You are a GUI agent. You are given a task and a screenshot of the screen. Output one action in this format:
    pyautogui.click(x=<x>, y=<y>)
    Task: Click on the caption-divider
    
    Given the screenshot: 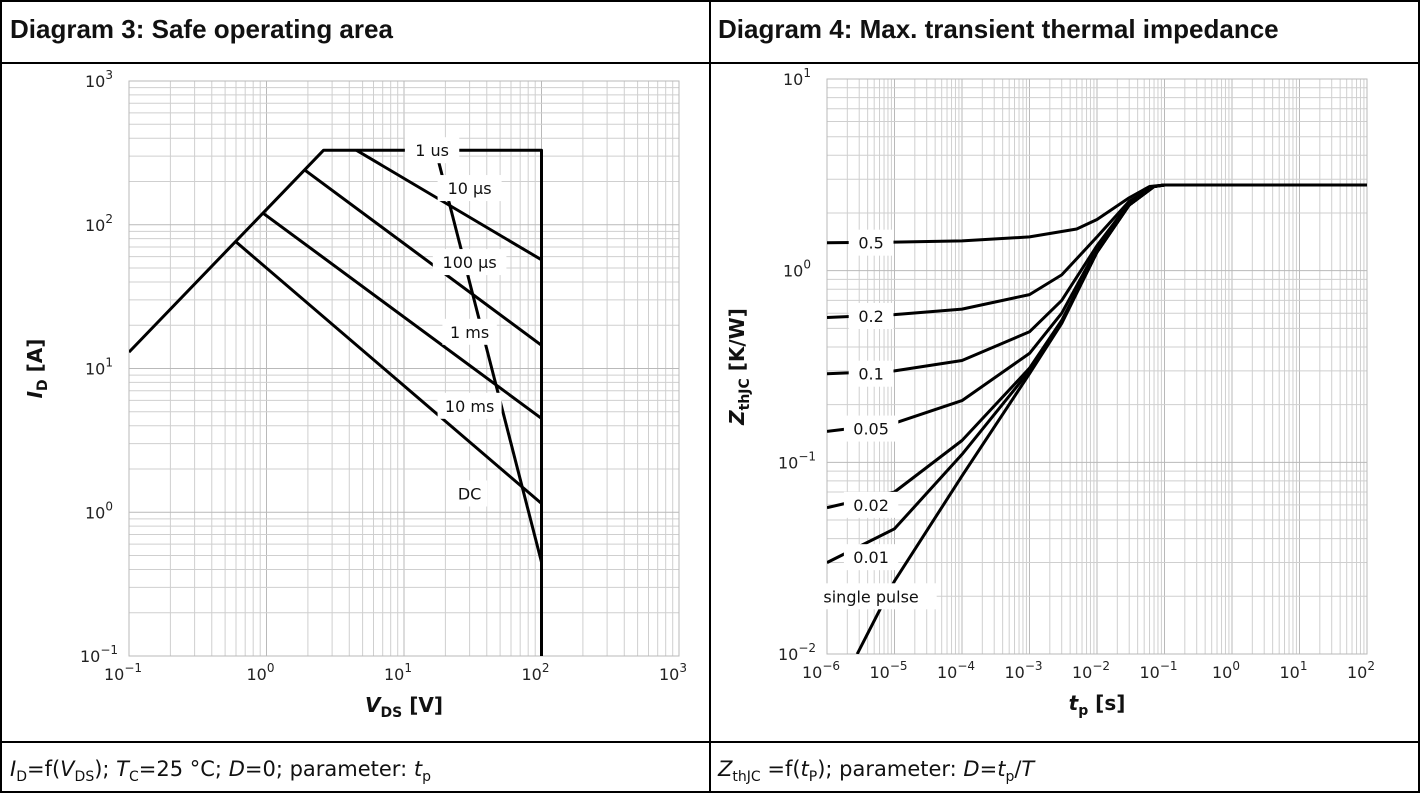 What is the action you would take?
    pyautogui.click(x=710, y=742)
    